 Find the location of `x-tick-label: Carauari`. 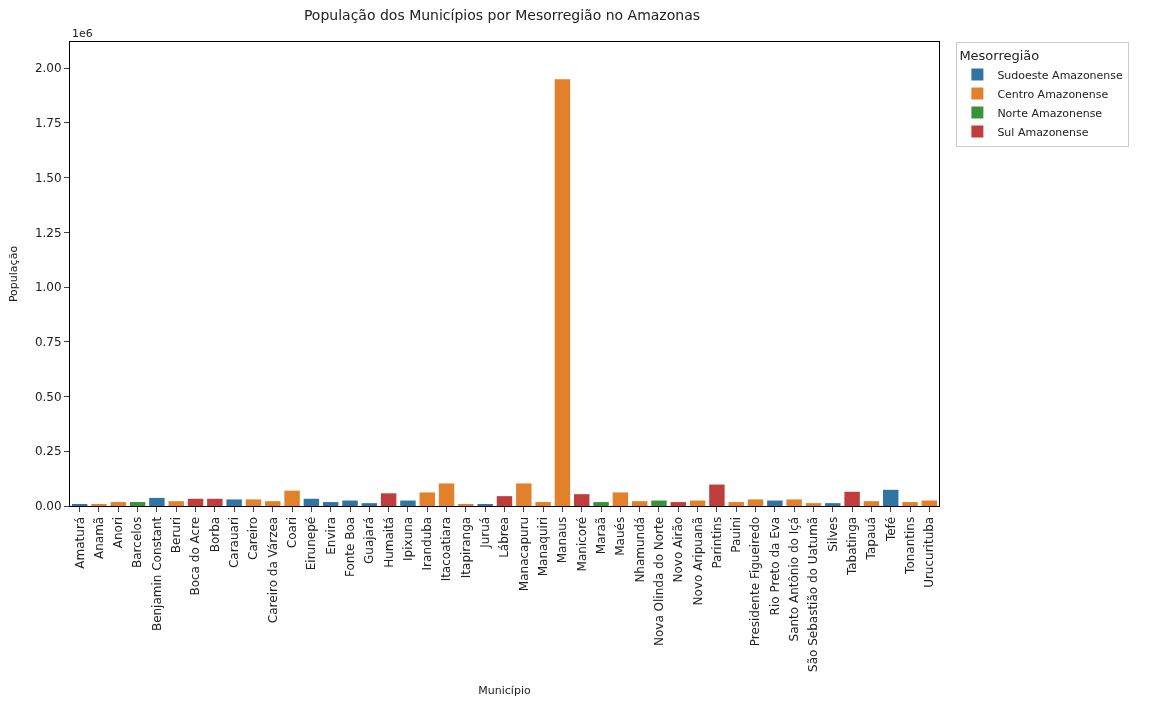

x-tick-label: Carauari is located at coordinates (234, 542).